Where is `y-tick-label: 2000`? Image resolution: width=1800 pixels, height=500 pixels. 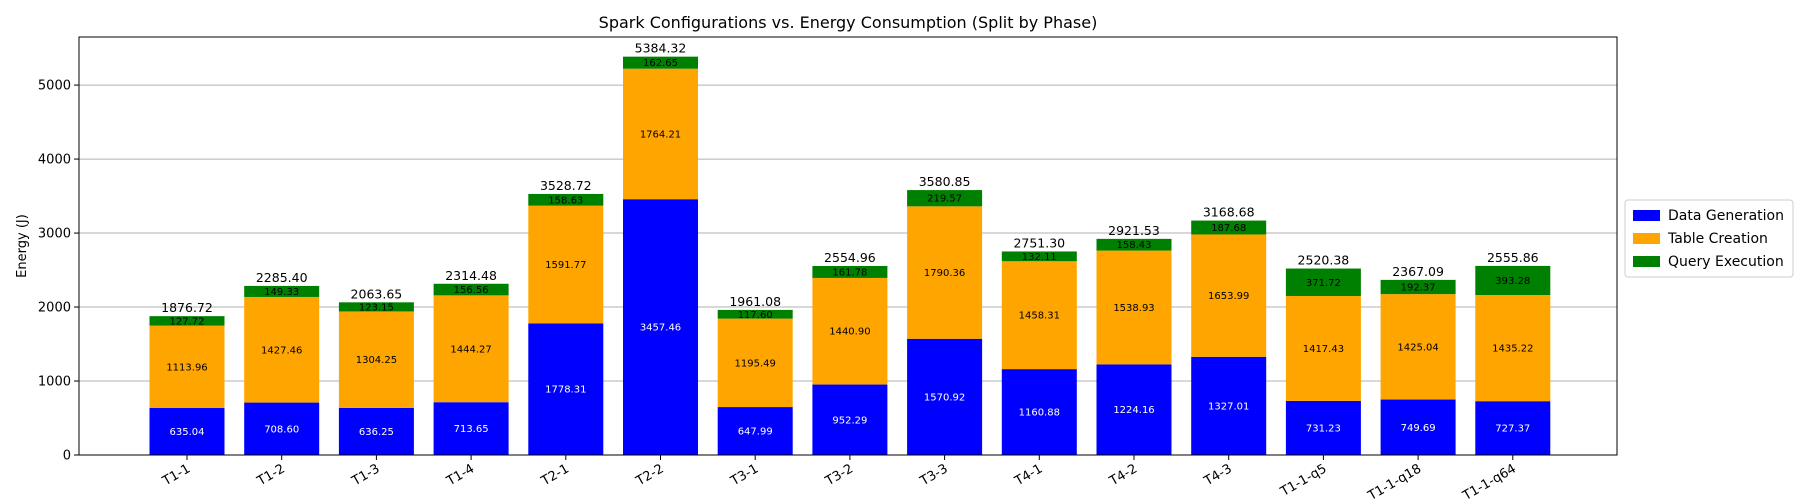
y-tick-label: 2000 is located at coordinates (54, 308).